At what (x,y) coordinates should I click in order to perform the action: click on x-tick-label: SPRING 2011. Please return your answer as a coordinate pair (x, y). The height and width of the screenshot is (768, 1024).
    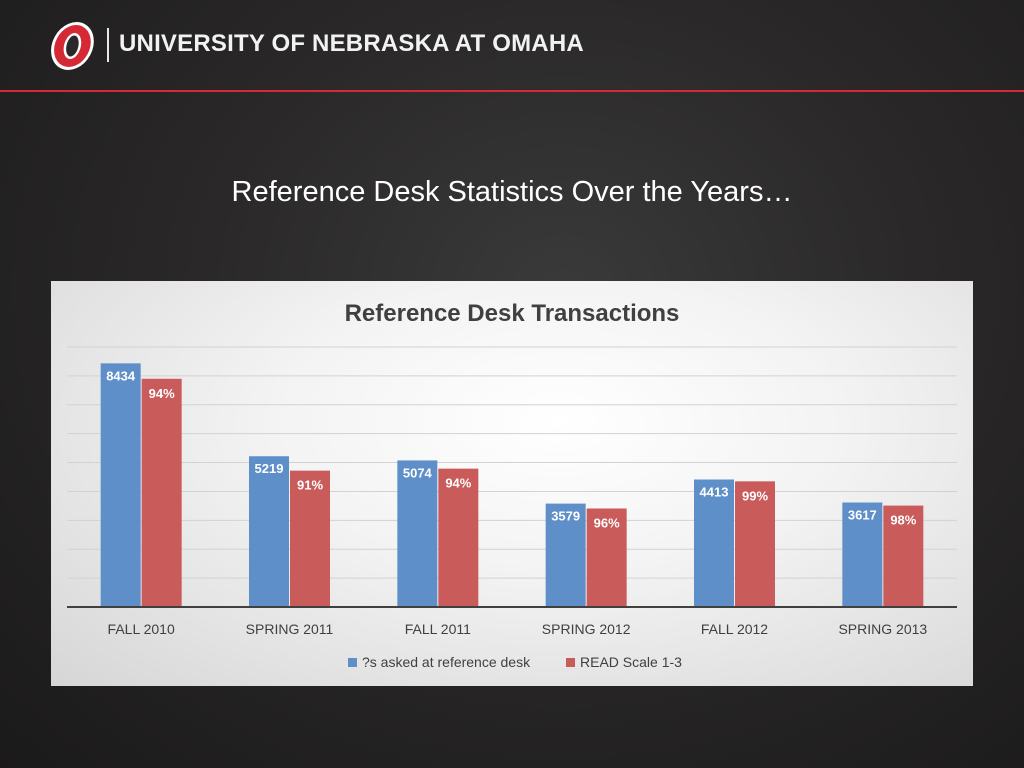
    Looking at the image, I should click on (290, 629).